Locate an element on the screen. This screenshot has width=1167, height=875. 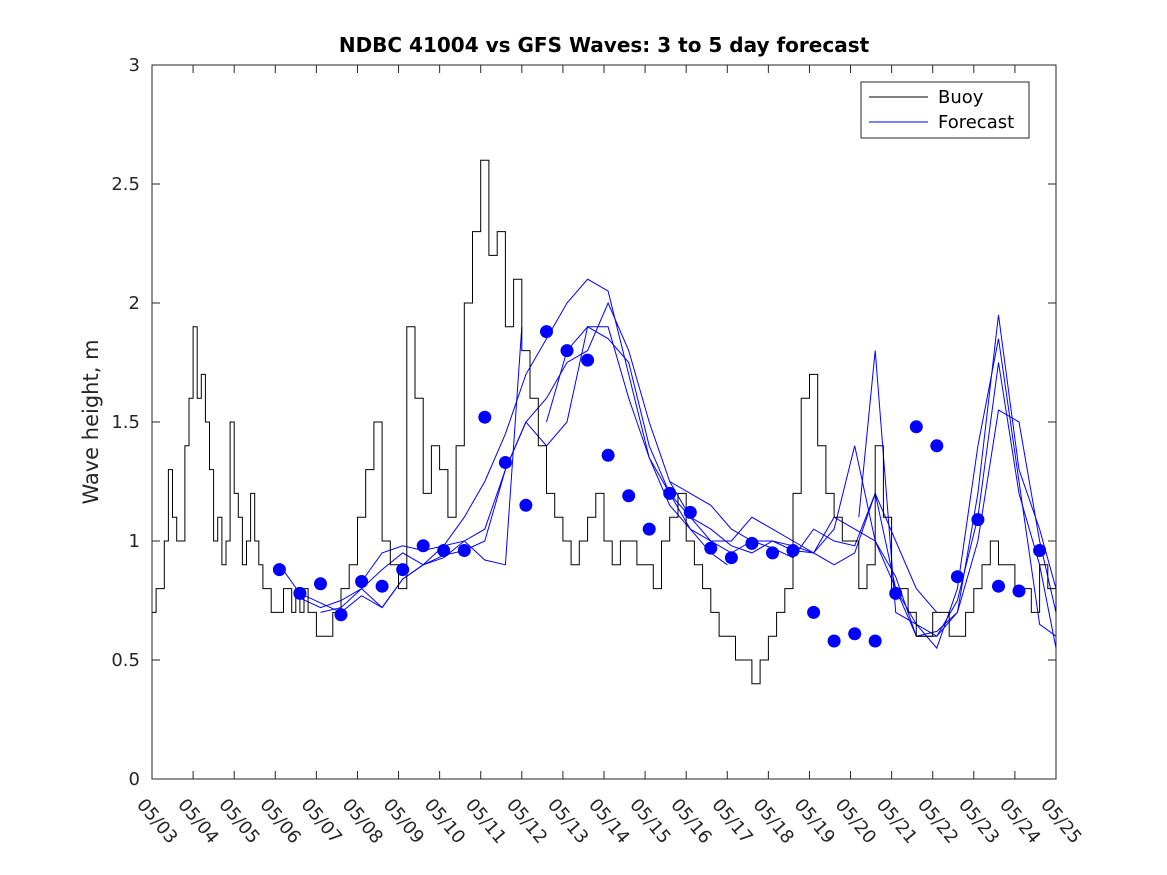
x-tick-label: 05/20 is located at coordinates (855, 821).